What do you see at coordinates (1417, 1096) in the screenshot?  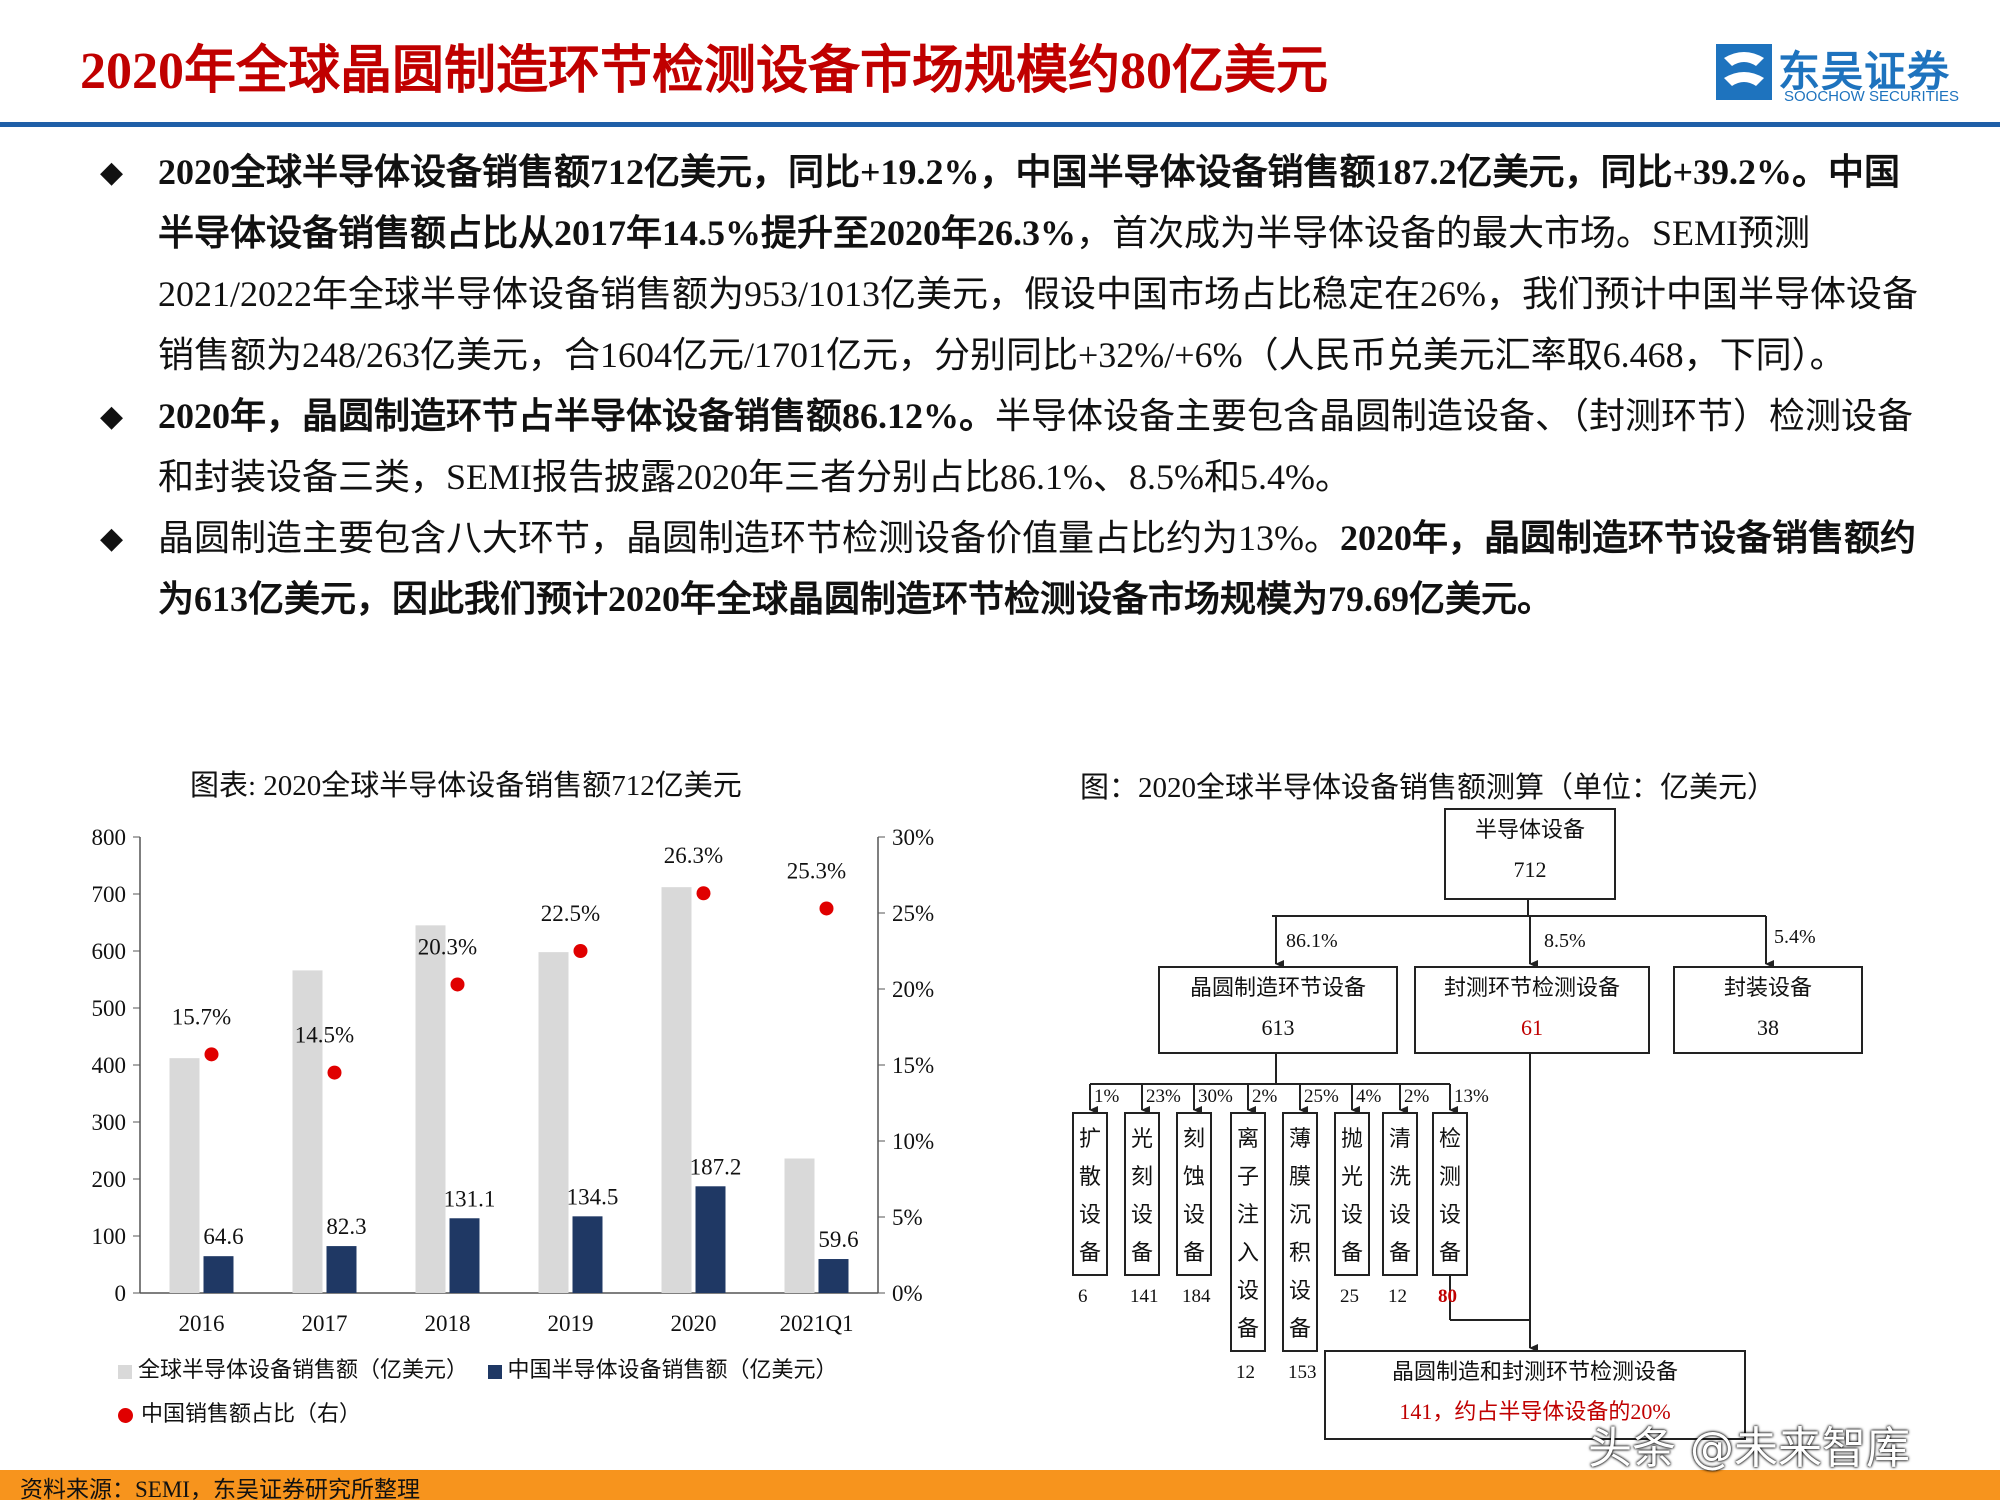 I see `edge-pct-label: 2%` at bounding box center [1417, 1096].